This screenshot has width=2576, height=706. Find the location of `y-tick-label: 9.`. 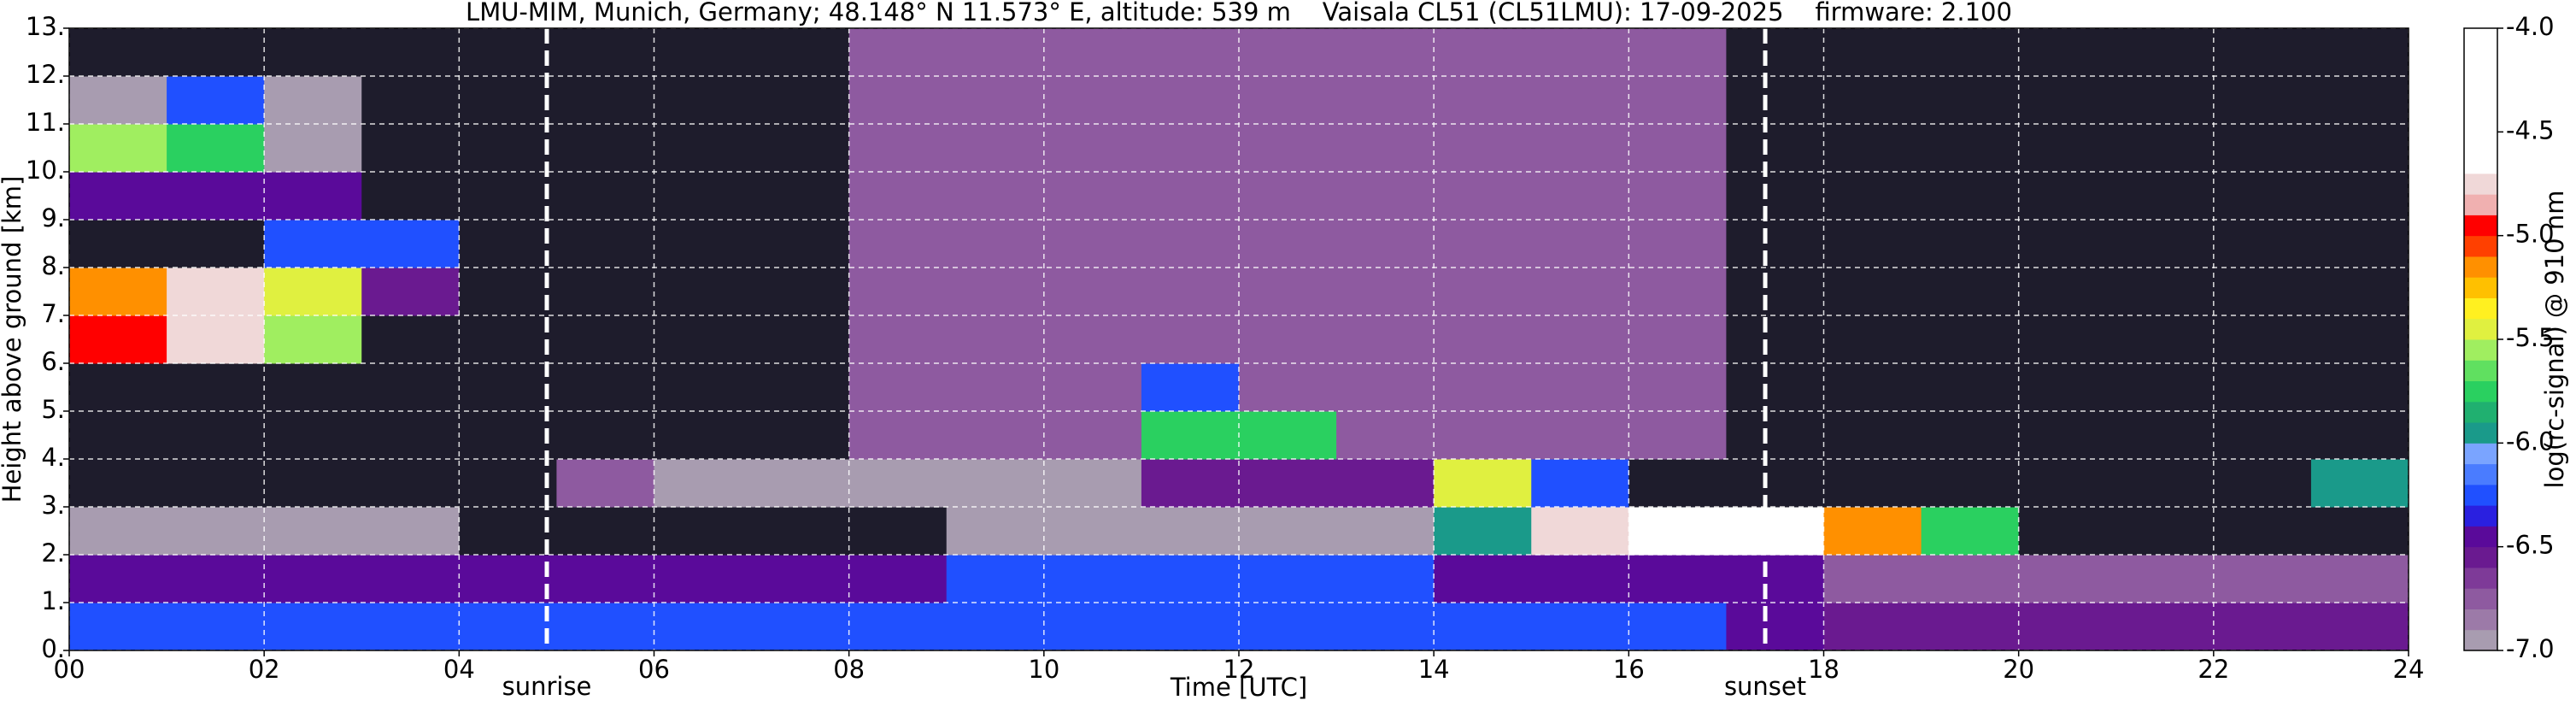

y-tick-label: 9. is located at coordinates (53, 217).